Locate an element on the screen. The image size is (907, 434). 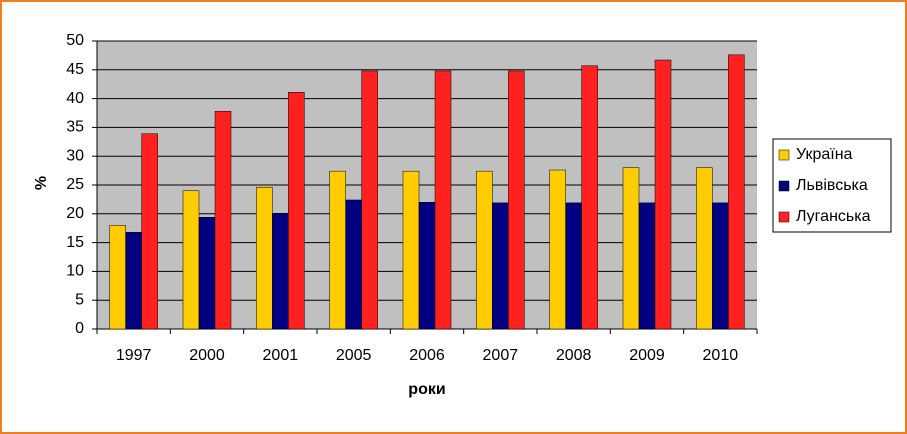
legend is located at coordinates (832, 185).